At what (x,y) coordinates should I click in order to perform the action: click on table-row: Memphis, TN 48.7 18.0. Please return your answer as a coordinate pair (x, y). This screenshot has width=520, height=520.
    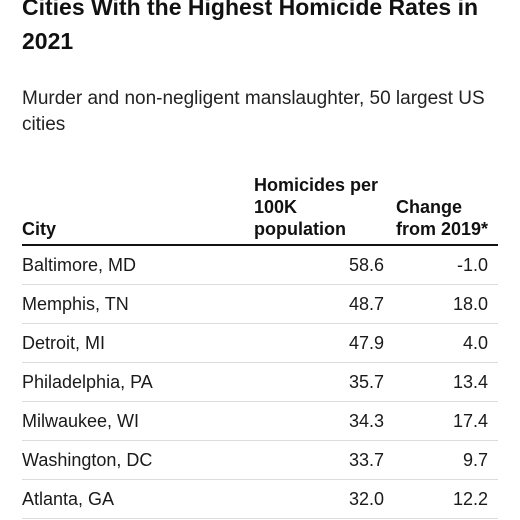
    Looking at the image, I should click on (260, 304).